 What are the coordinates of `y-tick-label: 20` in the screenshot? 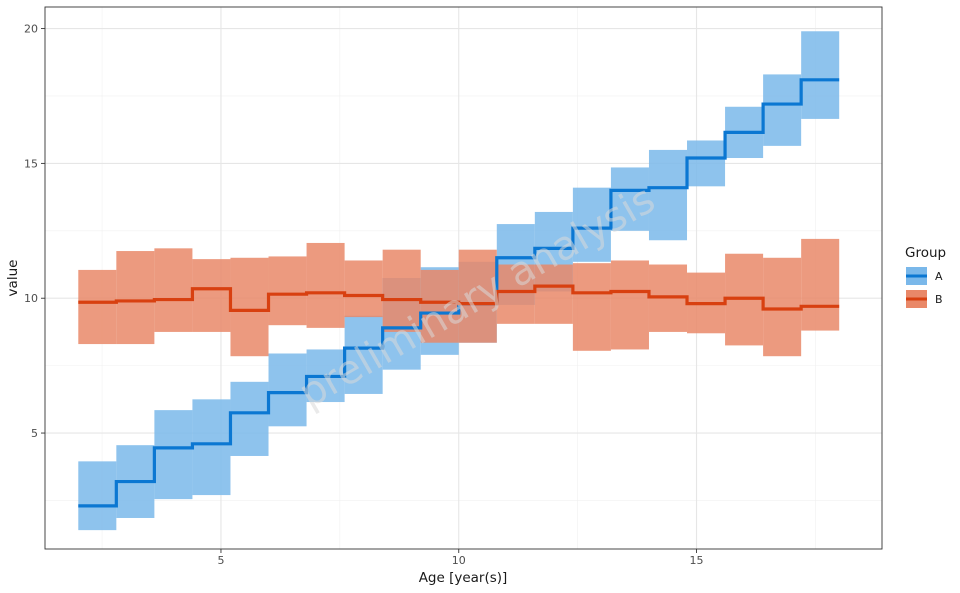 It's located at (31, 29).